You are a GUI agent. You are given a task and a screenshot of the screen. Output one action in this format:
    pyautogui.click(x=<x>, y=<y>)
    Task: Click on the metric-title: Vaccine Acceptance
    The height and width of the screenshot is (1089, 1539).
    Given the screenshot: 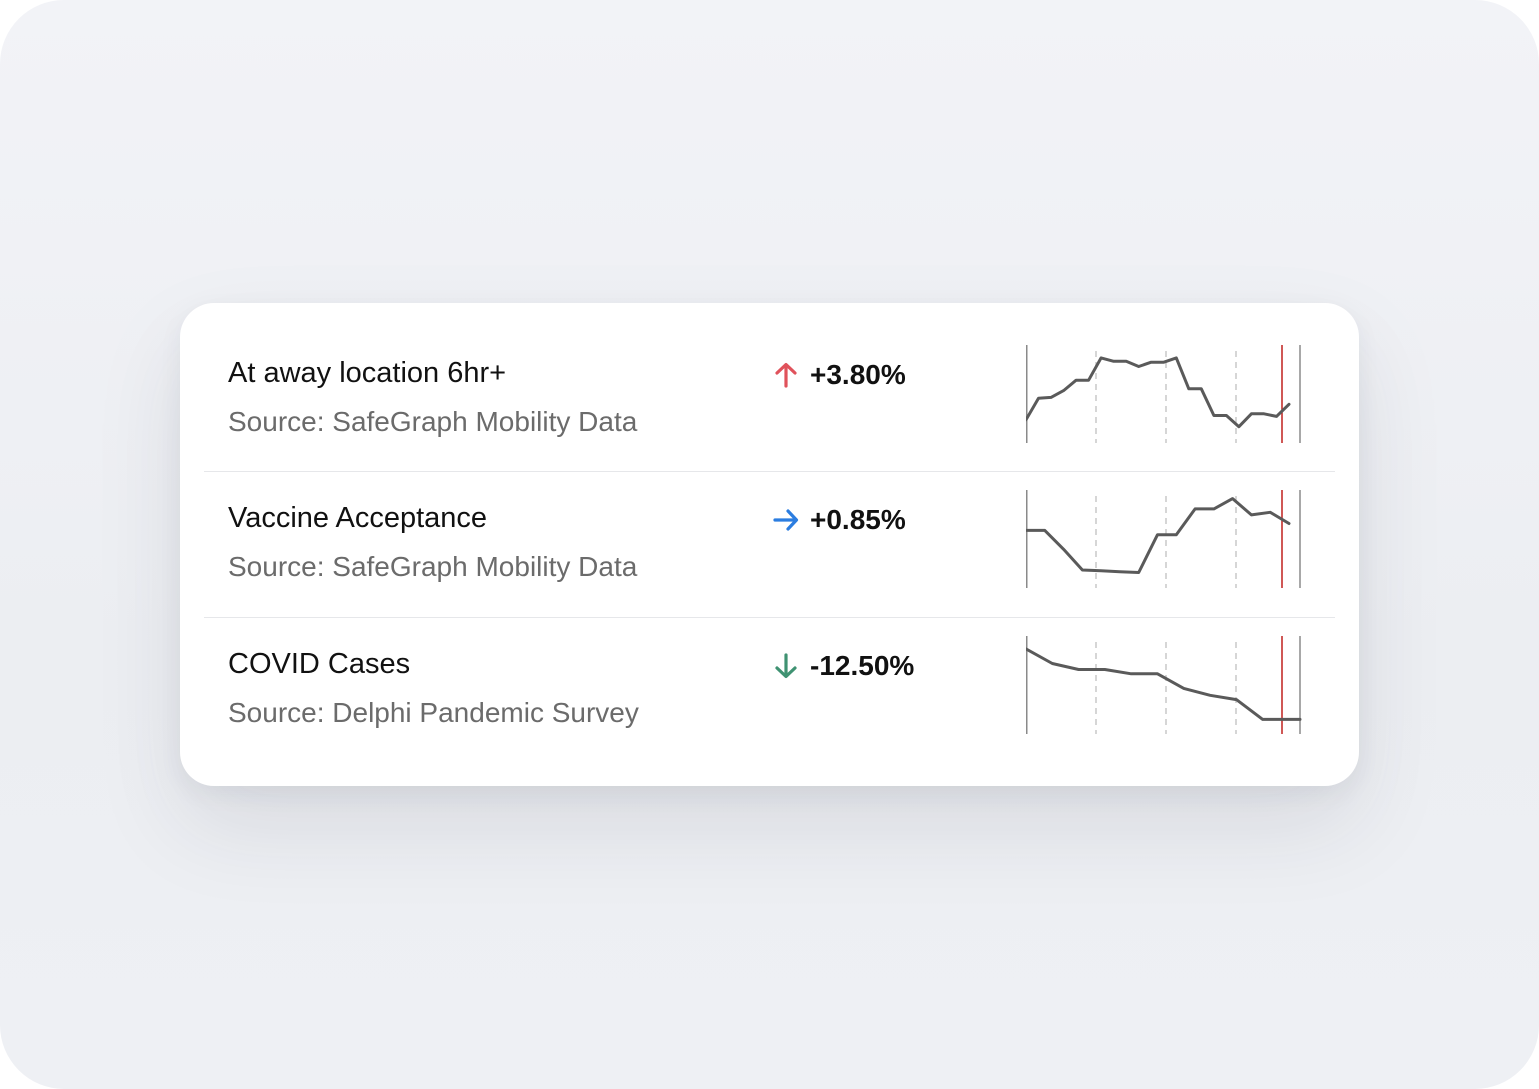 What is the action you would take?
    pyautogui.click(x=358, y=518)
    